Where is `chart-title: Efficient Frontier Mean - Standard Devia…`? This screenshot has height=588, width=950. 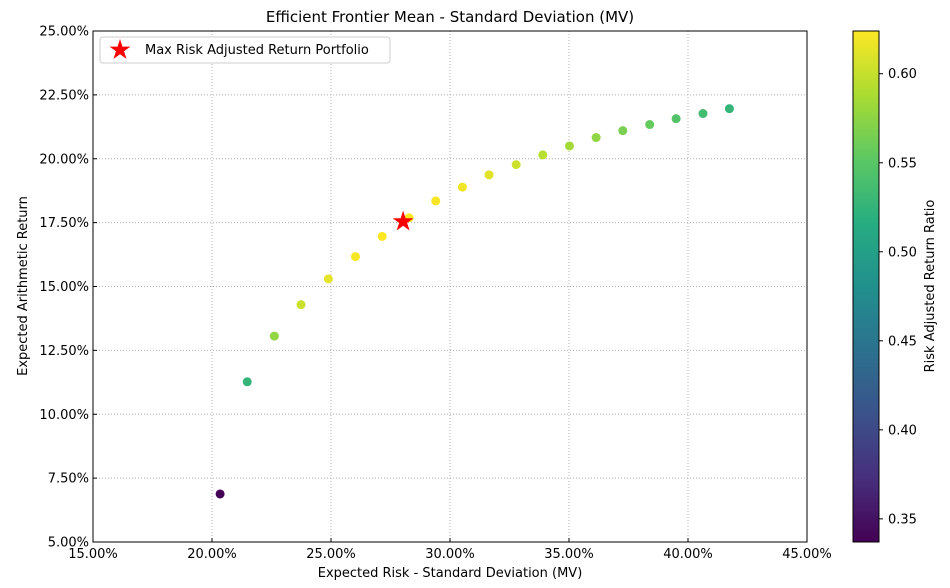
chart-title: Efficient Frontier Mean - Standard Devia… is located at coordinates (450, 17).